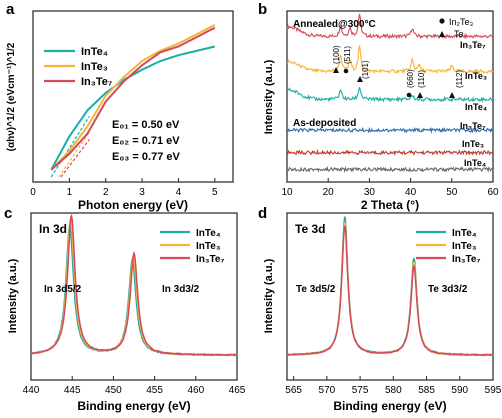 This screenshot has height=418, width=502. What do you see at coordinates (31, 390) in the screenshot?
I see `x-tick-label: 440` at bounding box center [31, 390].